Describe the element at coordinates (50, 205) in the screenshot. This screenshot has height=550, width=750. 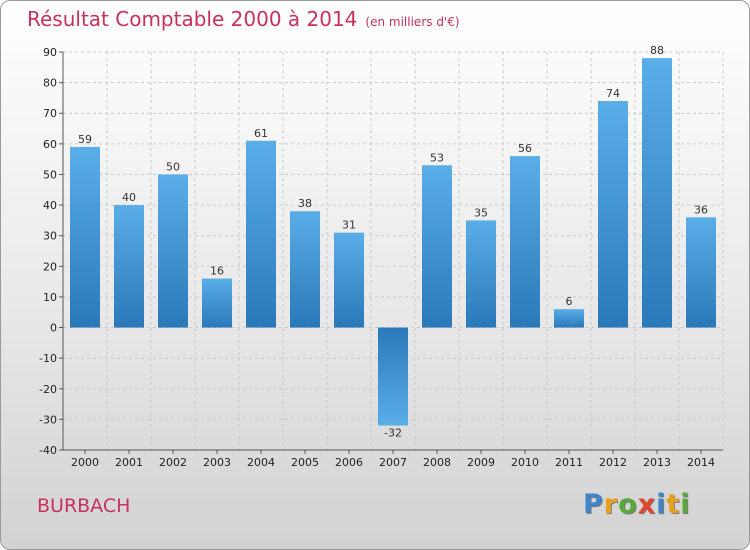
I see `y-tick-label: 40` at that location.